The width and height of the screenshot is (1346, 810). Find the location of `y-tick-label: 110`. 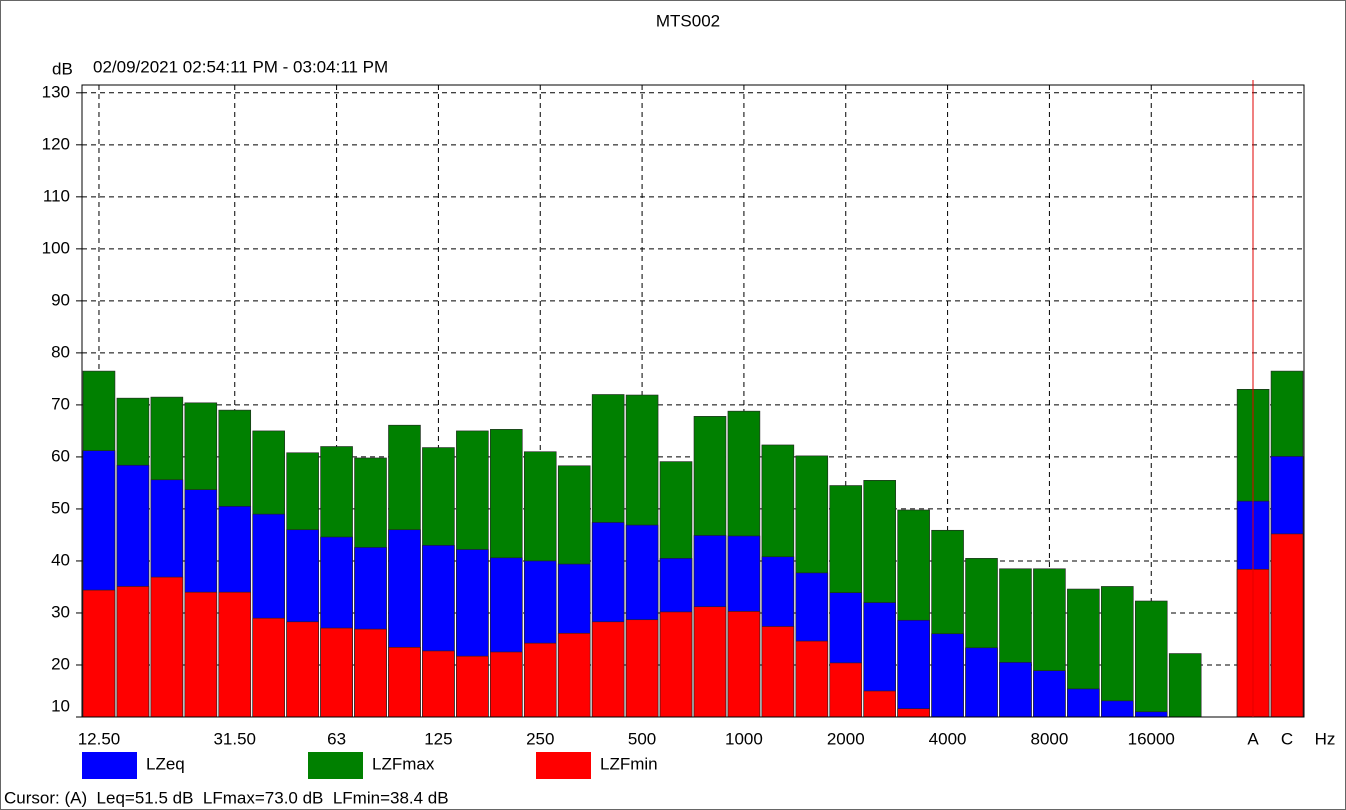

y-tick-label: 110 is located at coordinates (56, 195).